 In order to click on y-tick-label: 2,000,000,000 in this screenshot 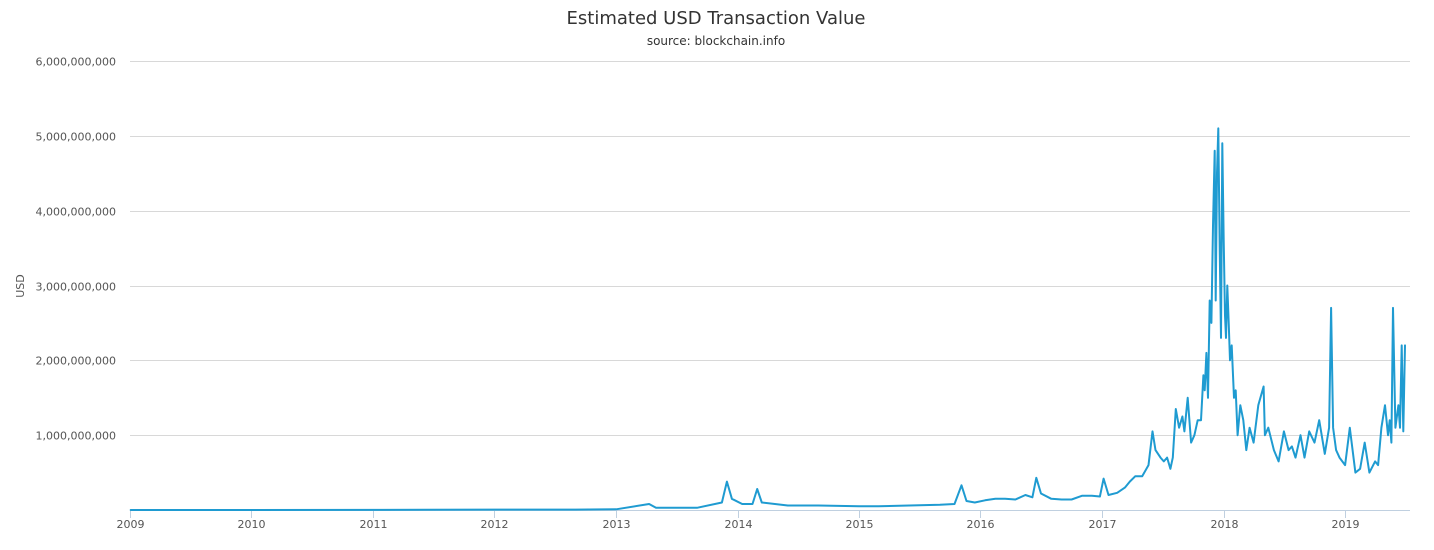, I will do `click(76, 361)`.